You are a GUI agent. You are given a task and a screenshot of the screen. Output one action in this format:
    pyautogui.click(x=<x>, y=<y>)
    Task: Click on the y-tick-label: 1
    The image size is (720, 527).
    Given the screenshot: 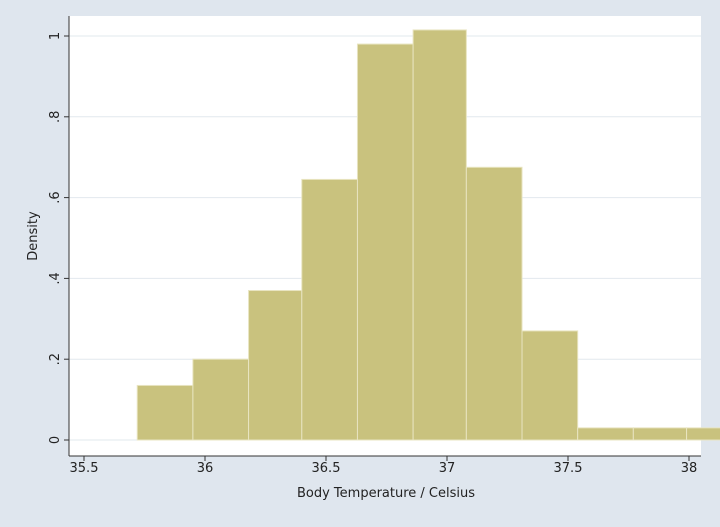 What is the action you would take?
    pyautogui.click(x=55, y=36)
    